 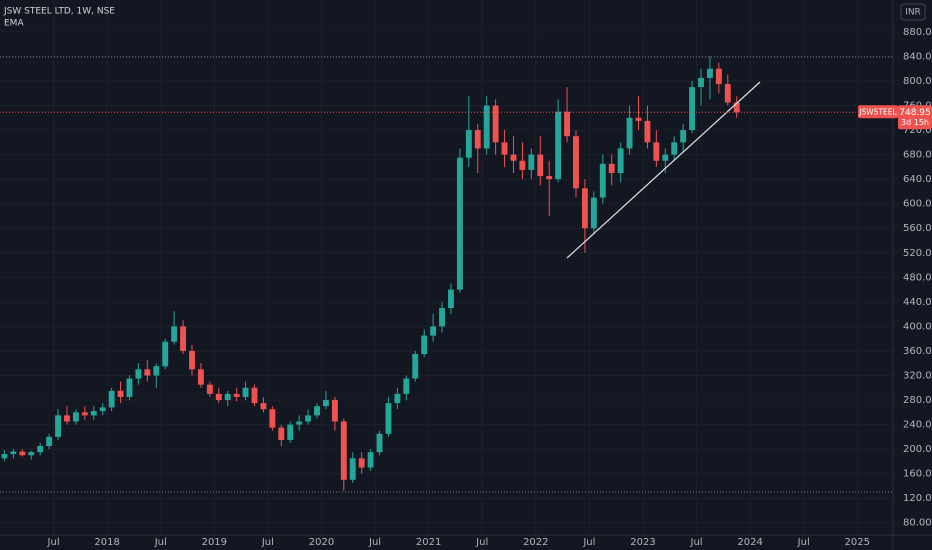 I want to click on y-tick-label: 80.00, so click(x=917, y=523).